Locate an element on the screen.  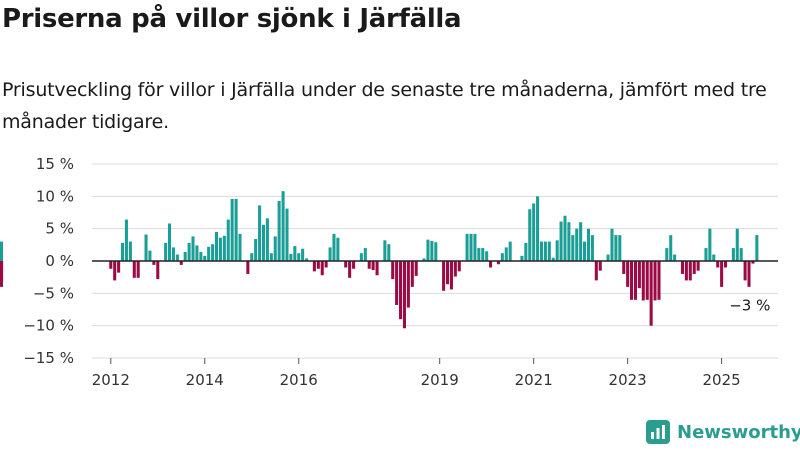
y-tick-label: 5 % is located at coordinates (59, 229).